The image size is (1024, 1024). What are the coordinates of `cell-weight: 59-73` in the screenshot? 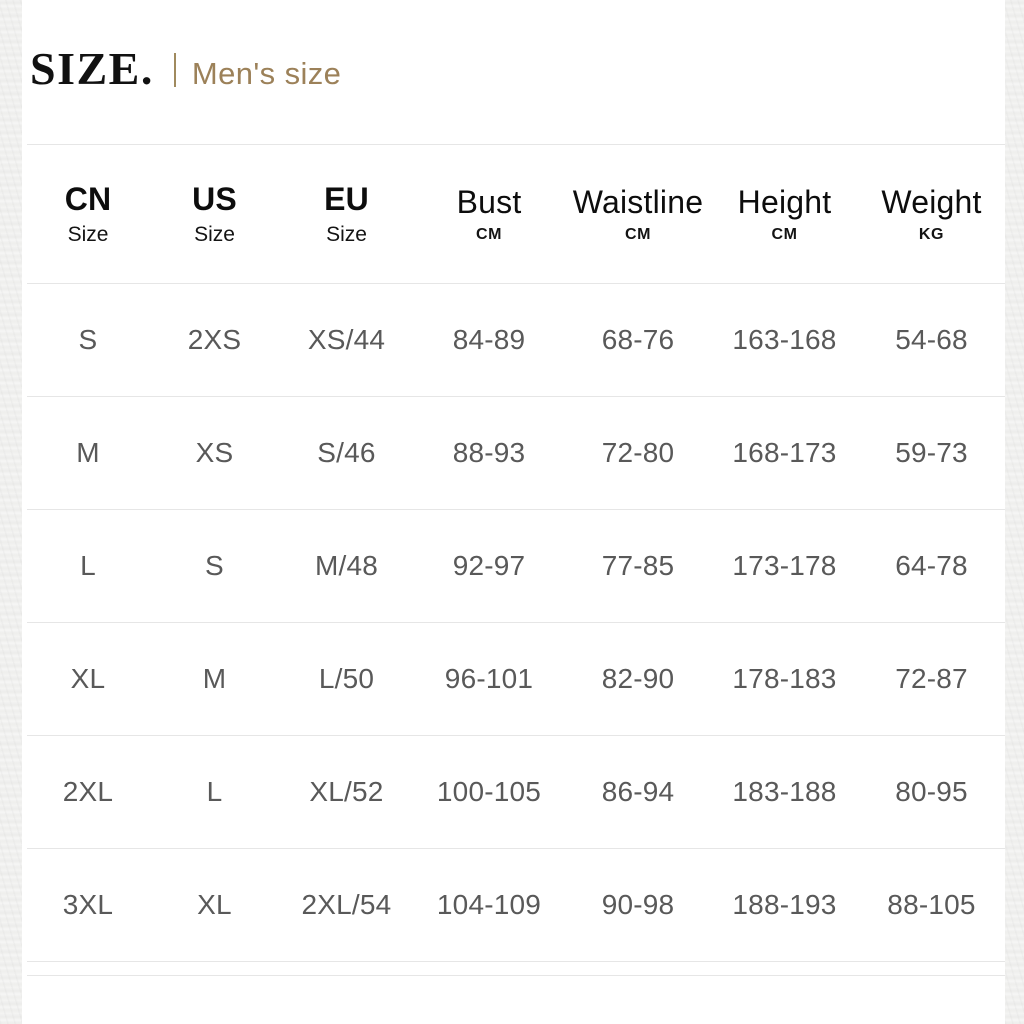 It's located at (931, 452).